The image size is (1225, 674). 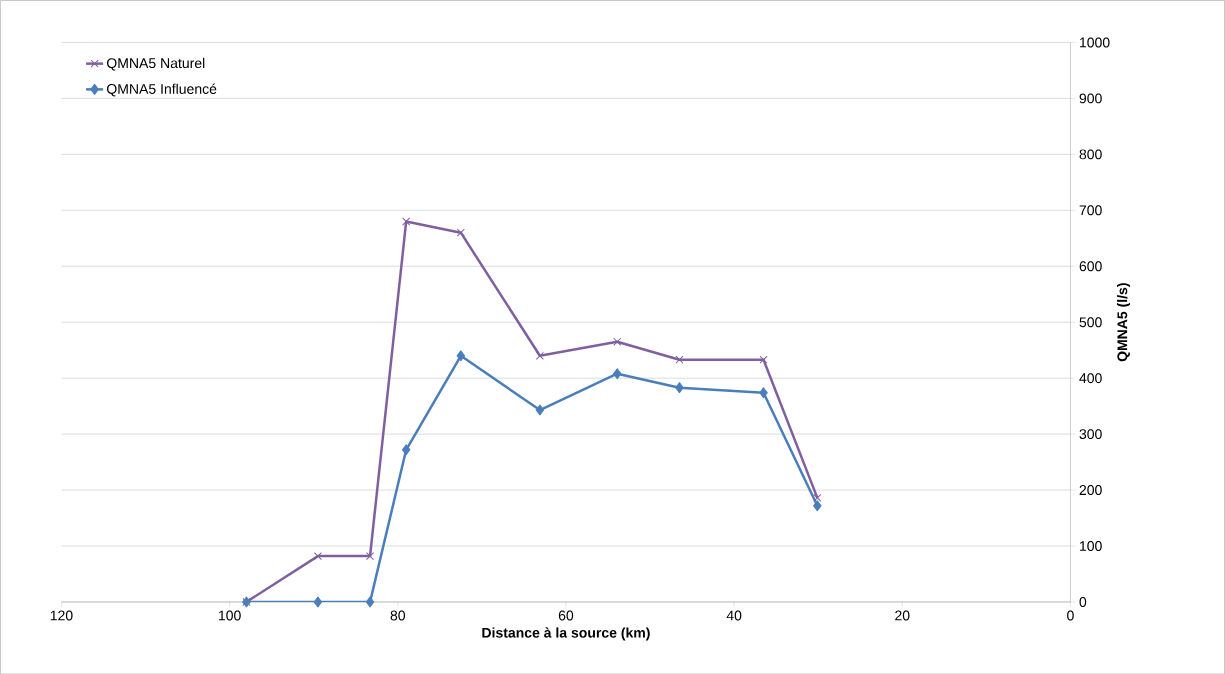 What do you see at coordinates (1090, 433) in the screenshot?
I see `y-tick-label: 300` at bounding box center [1090, 433].